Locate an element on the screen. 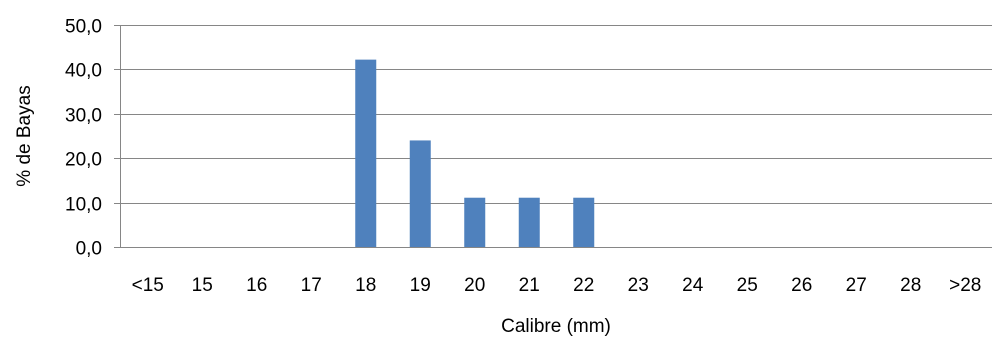  y-tick-label: 40,0 is located at coordinates (83, 71).